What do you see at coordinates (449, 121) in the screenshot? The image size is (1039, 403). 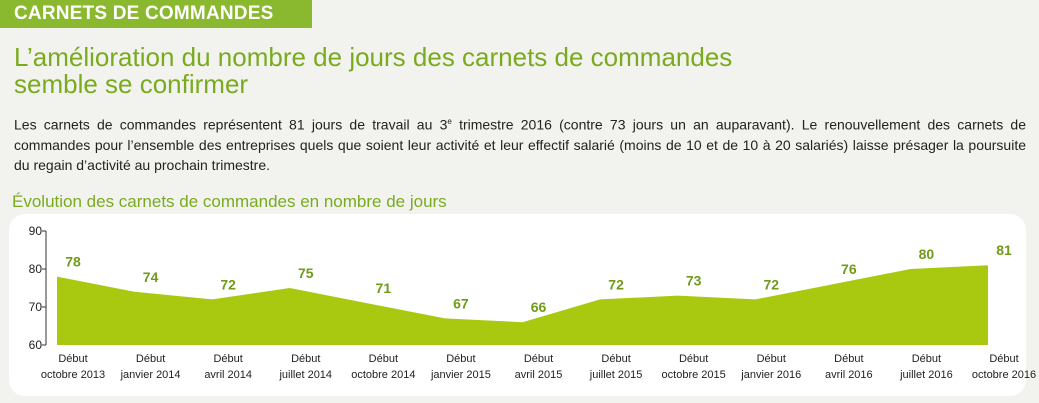 I see `body-superscript: e` at bounding box center [449, 121].